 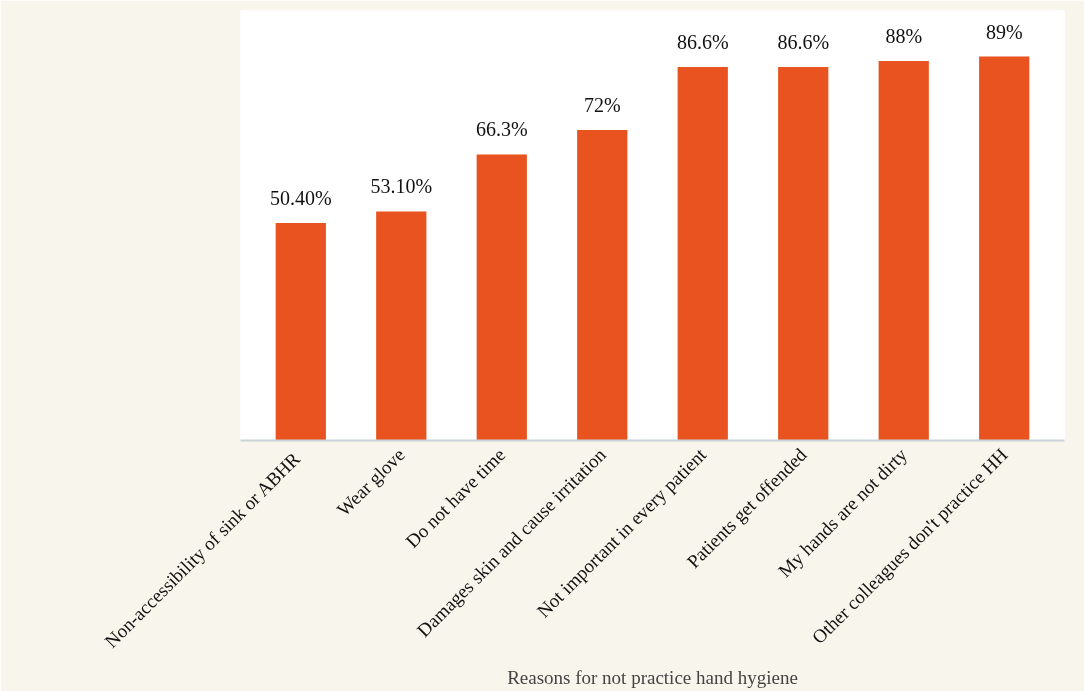 What do you see at coordinates (602, 104) in the screenshot?
I see `data-label: 72%` at bounding box center [602, 104].